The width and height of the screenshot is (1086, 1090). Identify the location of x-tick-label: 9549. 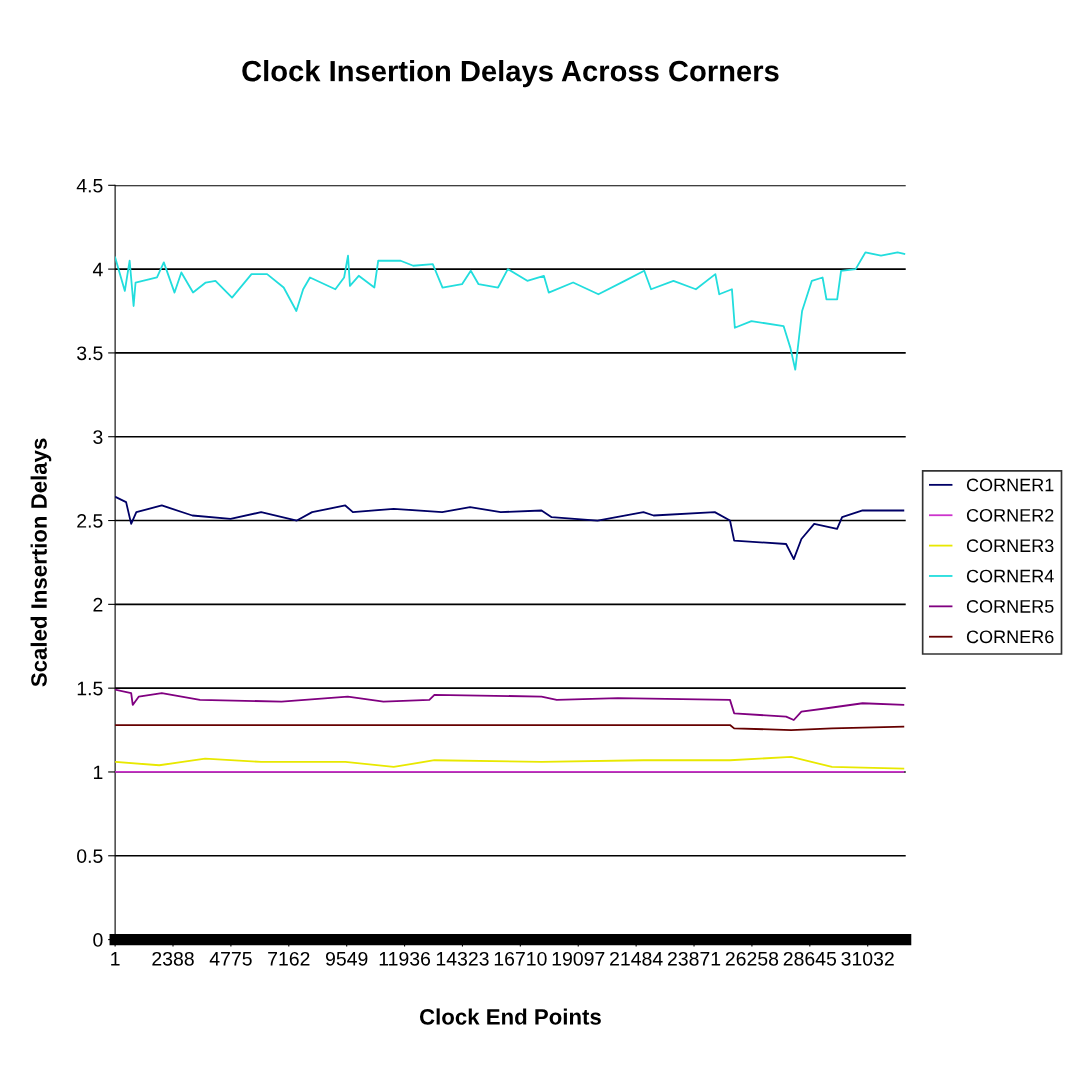
(346, 958).